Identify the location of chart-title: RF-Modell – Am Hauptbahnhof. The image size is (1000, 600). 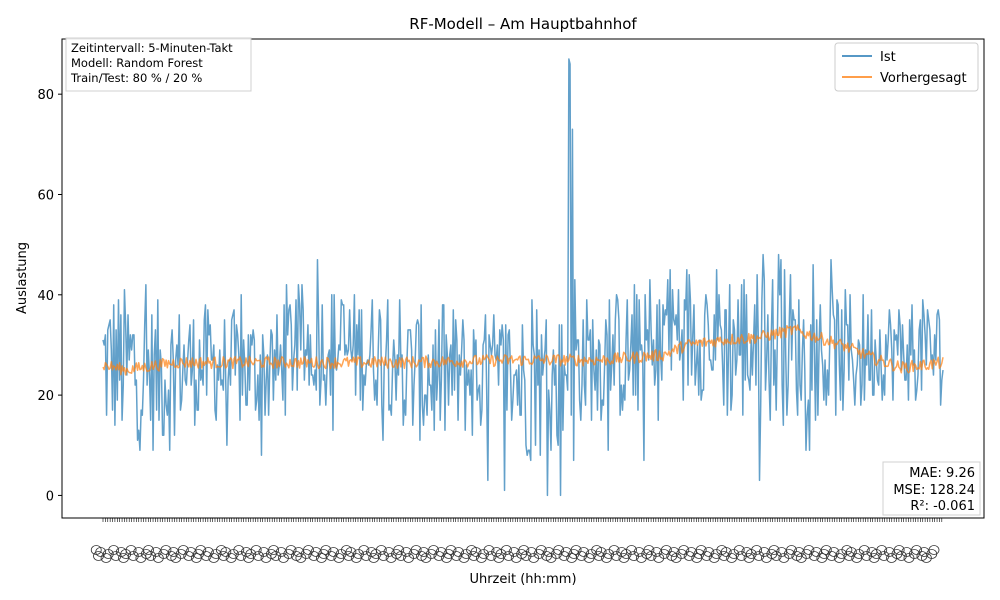
(523, 24).